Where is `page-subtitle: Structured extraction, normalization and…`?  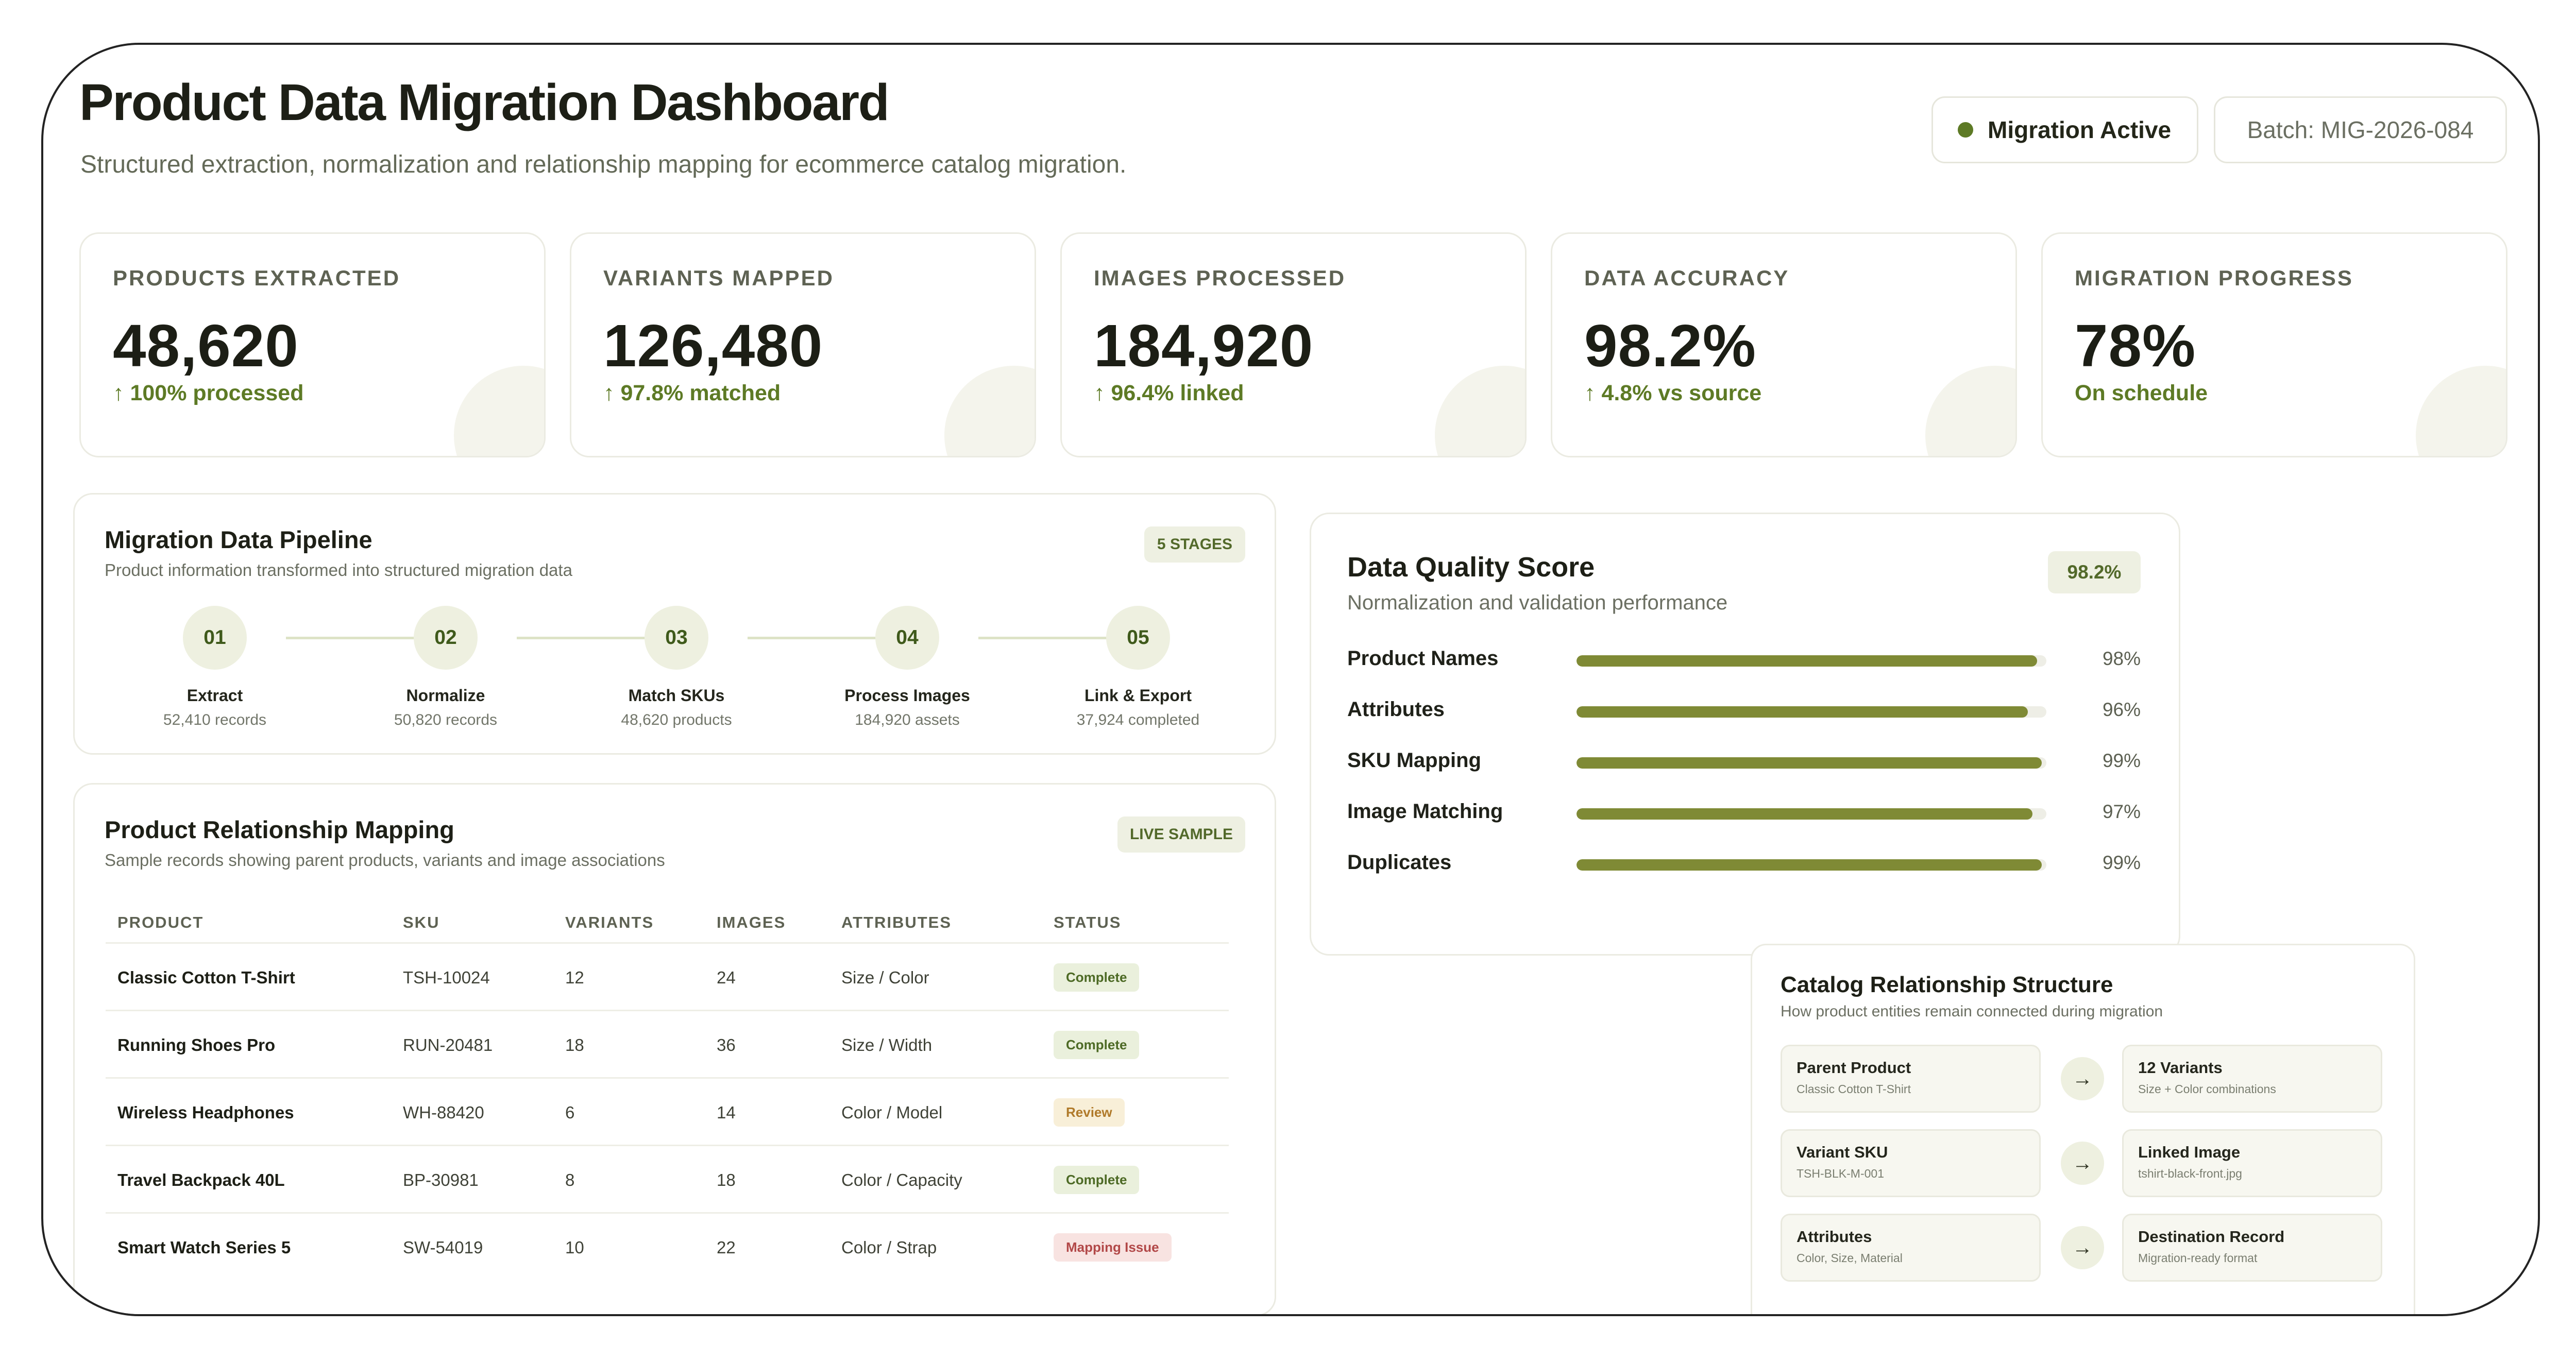
page-subtitle: Structured extraction, normalization and… is located at coordinates (603, 164).